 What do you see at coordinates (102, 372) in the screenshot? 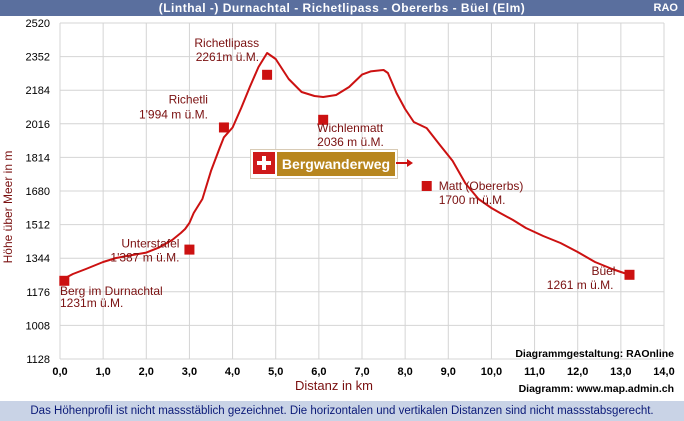
I see `x-tick-label: 1,0` at bounding box center [102, 372].